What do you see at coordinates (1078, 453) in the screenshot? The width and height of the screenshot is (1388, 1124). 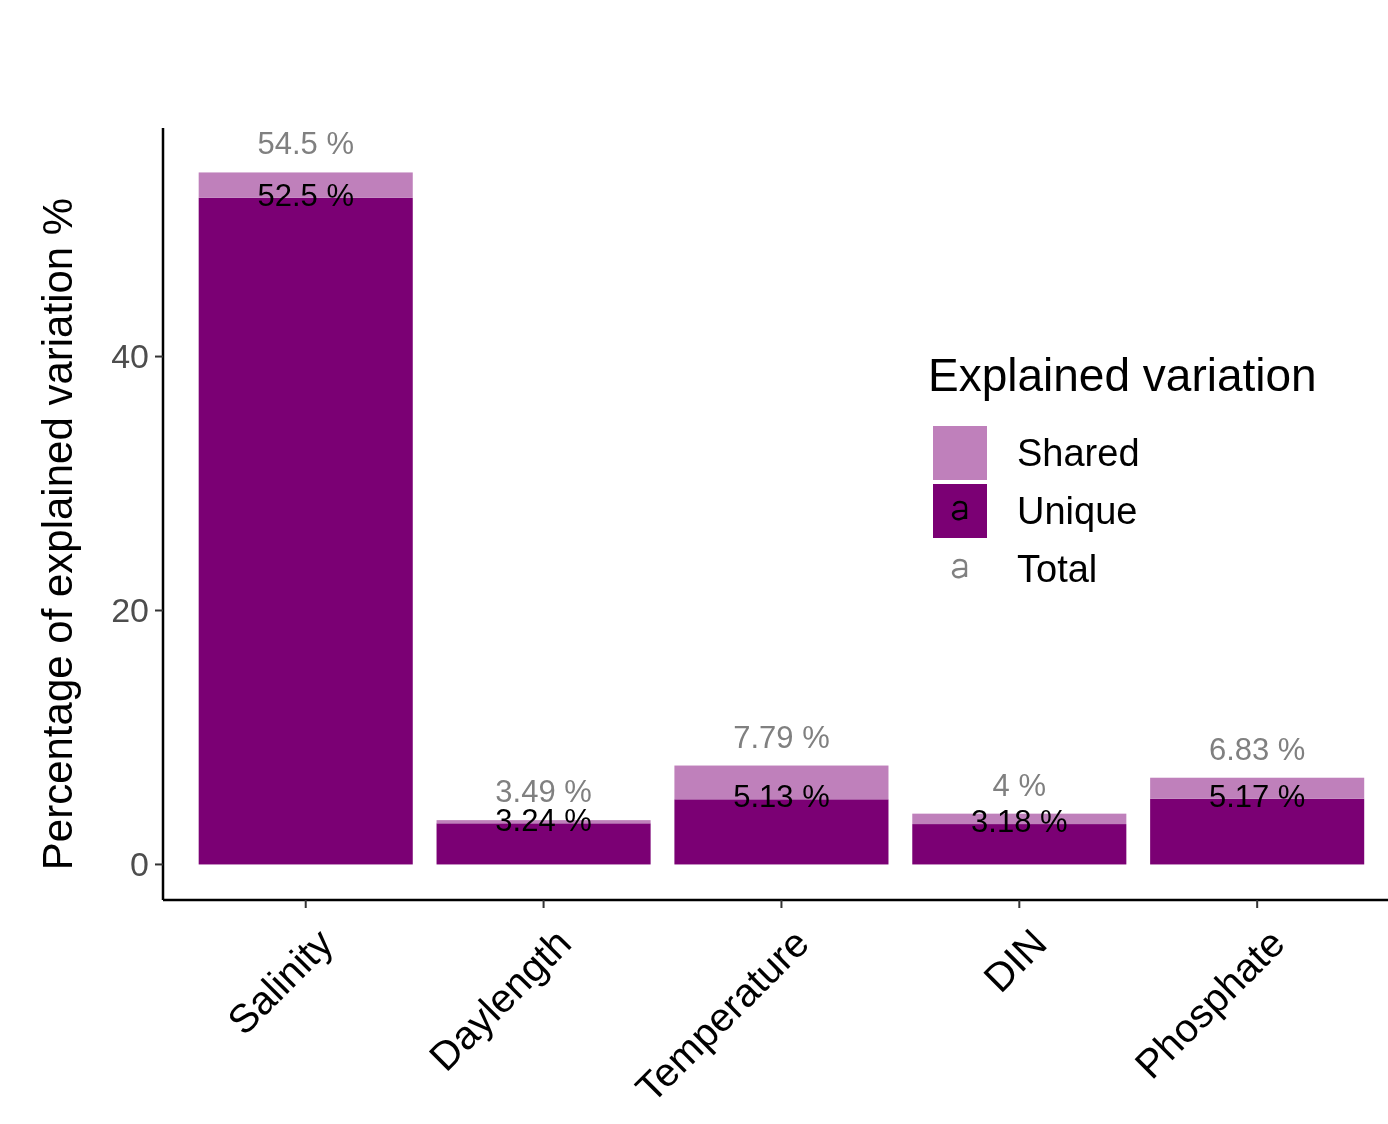 I see `legend-label: Shared` at bounding box center [1078, 453].